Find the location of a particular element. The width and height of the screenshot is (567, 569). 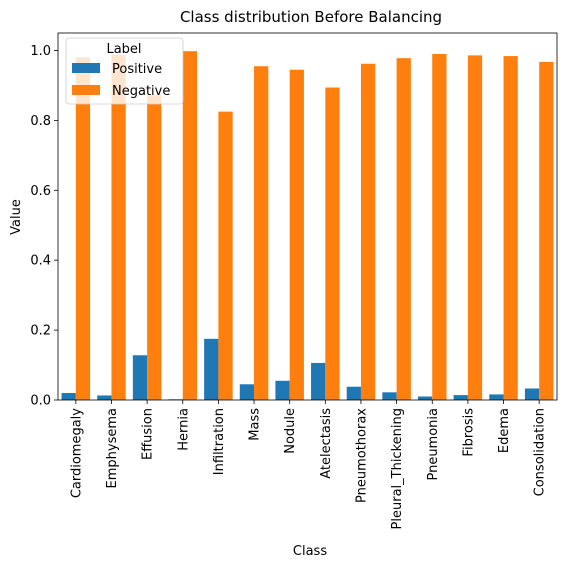

bar-positive-pneumothorax is located at coordinates (353, 393).